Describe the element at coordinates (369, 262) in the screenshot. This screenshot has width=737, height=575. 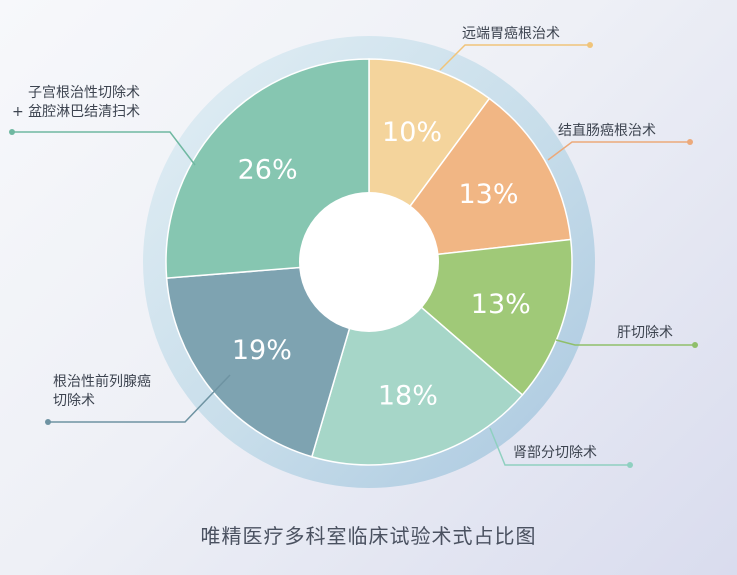
I see `center-hole` at that location.